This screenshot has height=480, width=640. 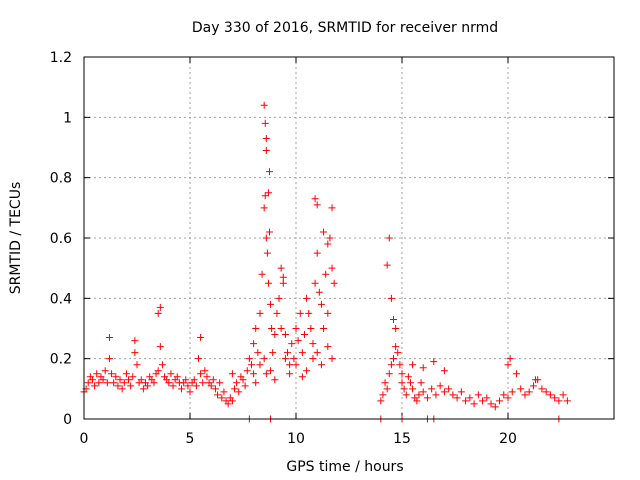 What do you see at coordinates (402, 439) in the screenshot?
I see `x-tick-label: 15` at bounding box center [402, 439].